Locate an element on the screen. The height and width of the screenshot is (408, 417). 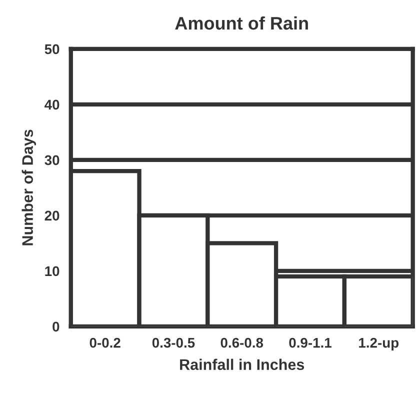
x-tick-label: 0.6-0.8 is located at coordinates (242, 343).